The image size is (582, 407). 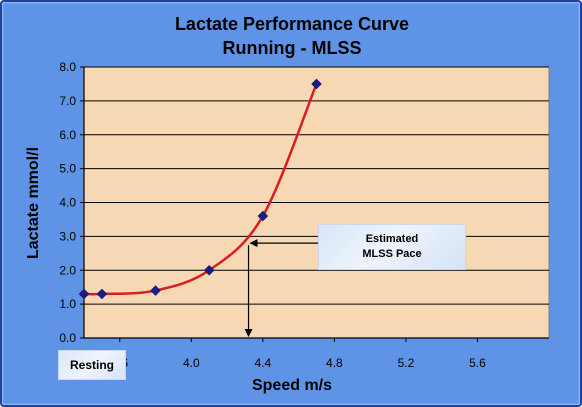 I want to click on chart-title: Lactate Performance Curve, so click(x=292, y=24).